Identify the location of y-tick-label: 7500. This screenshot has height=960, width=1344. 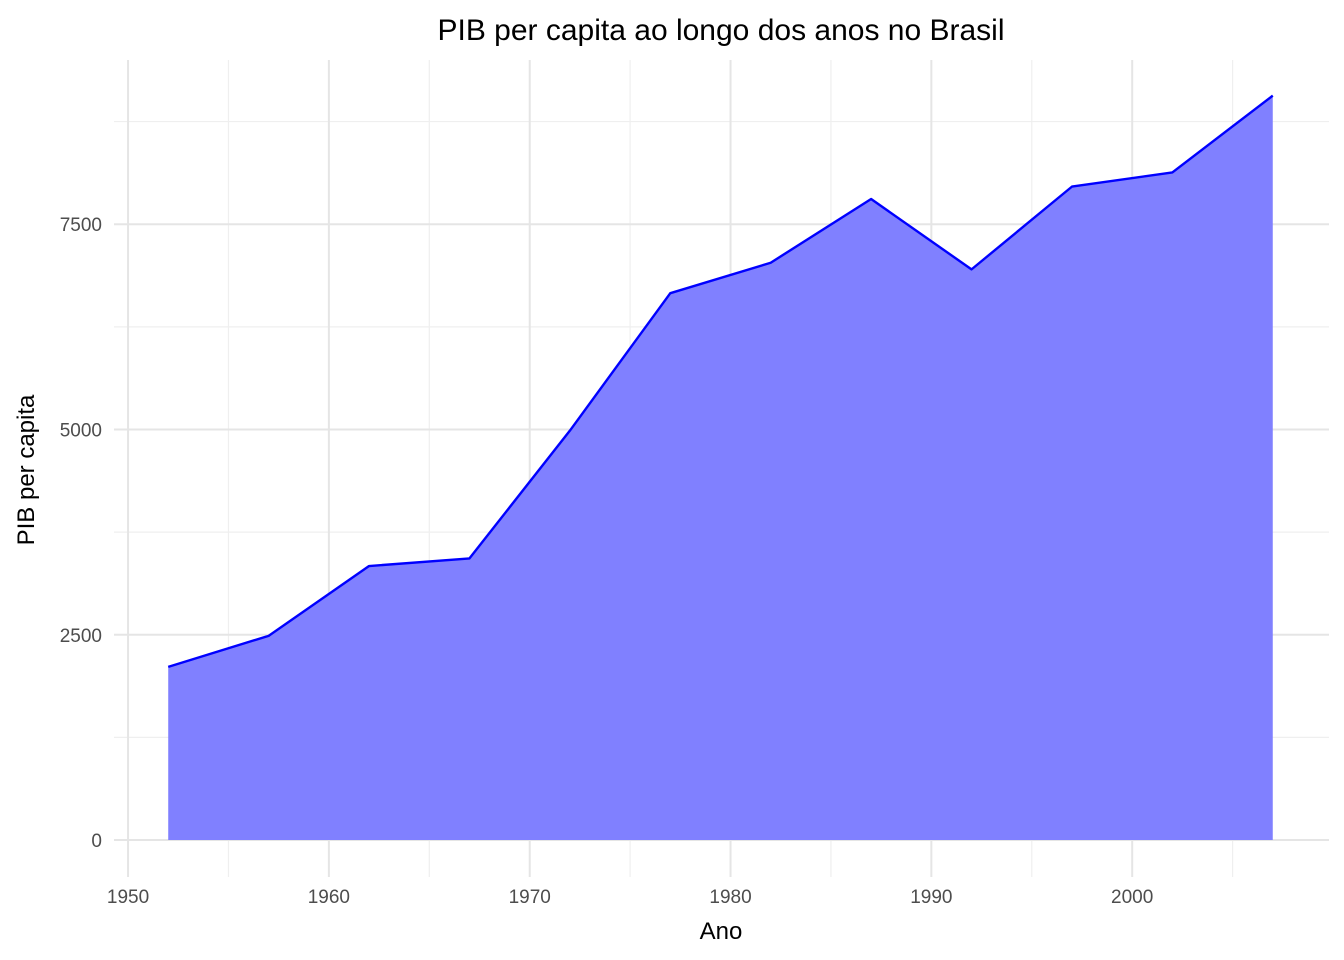
(81, 225).